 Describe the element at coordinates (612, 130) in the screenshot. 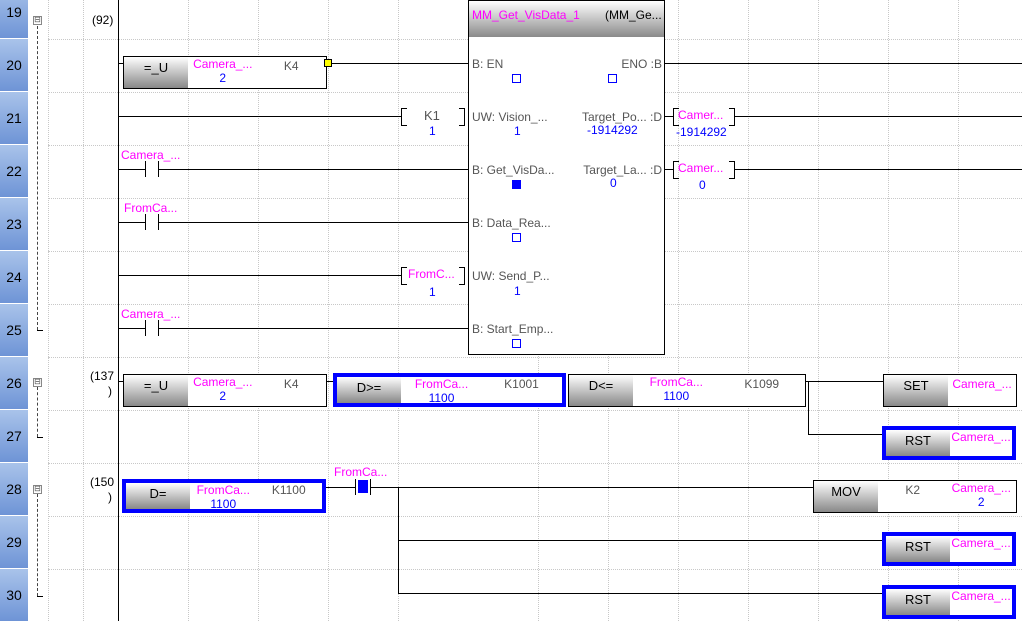

I see `pin-value: -1914292` at that location.